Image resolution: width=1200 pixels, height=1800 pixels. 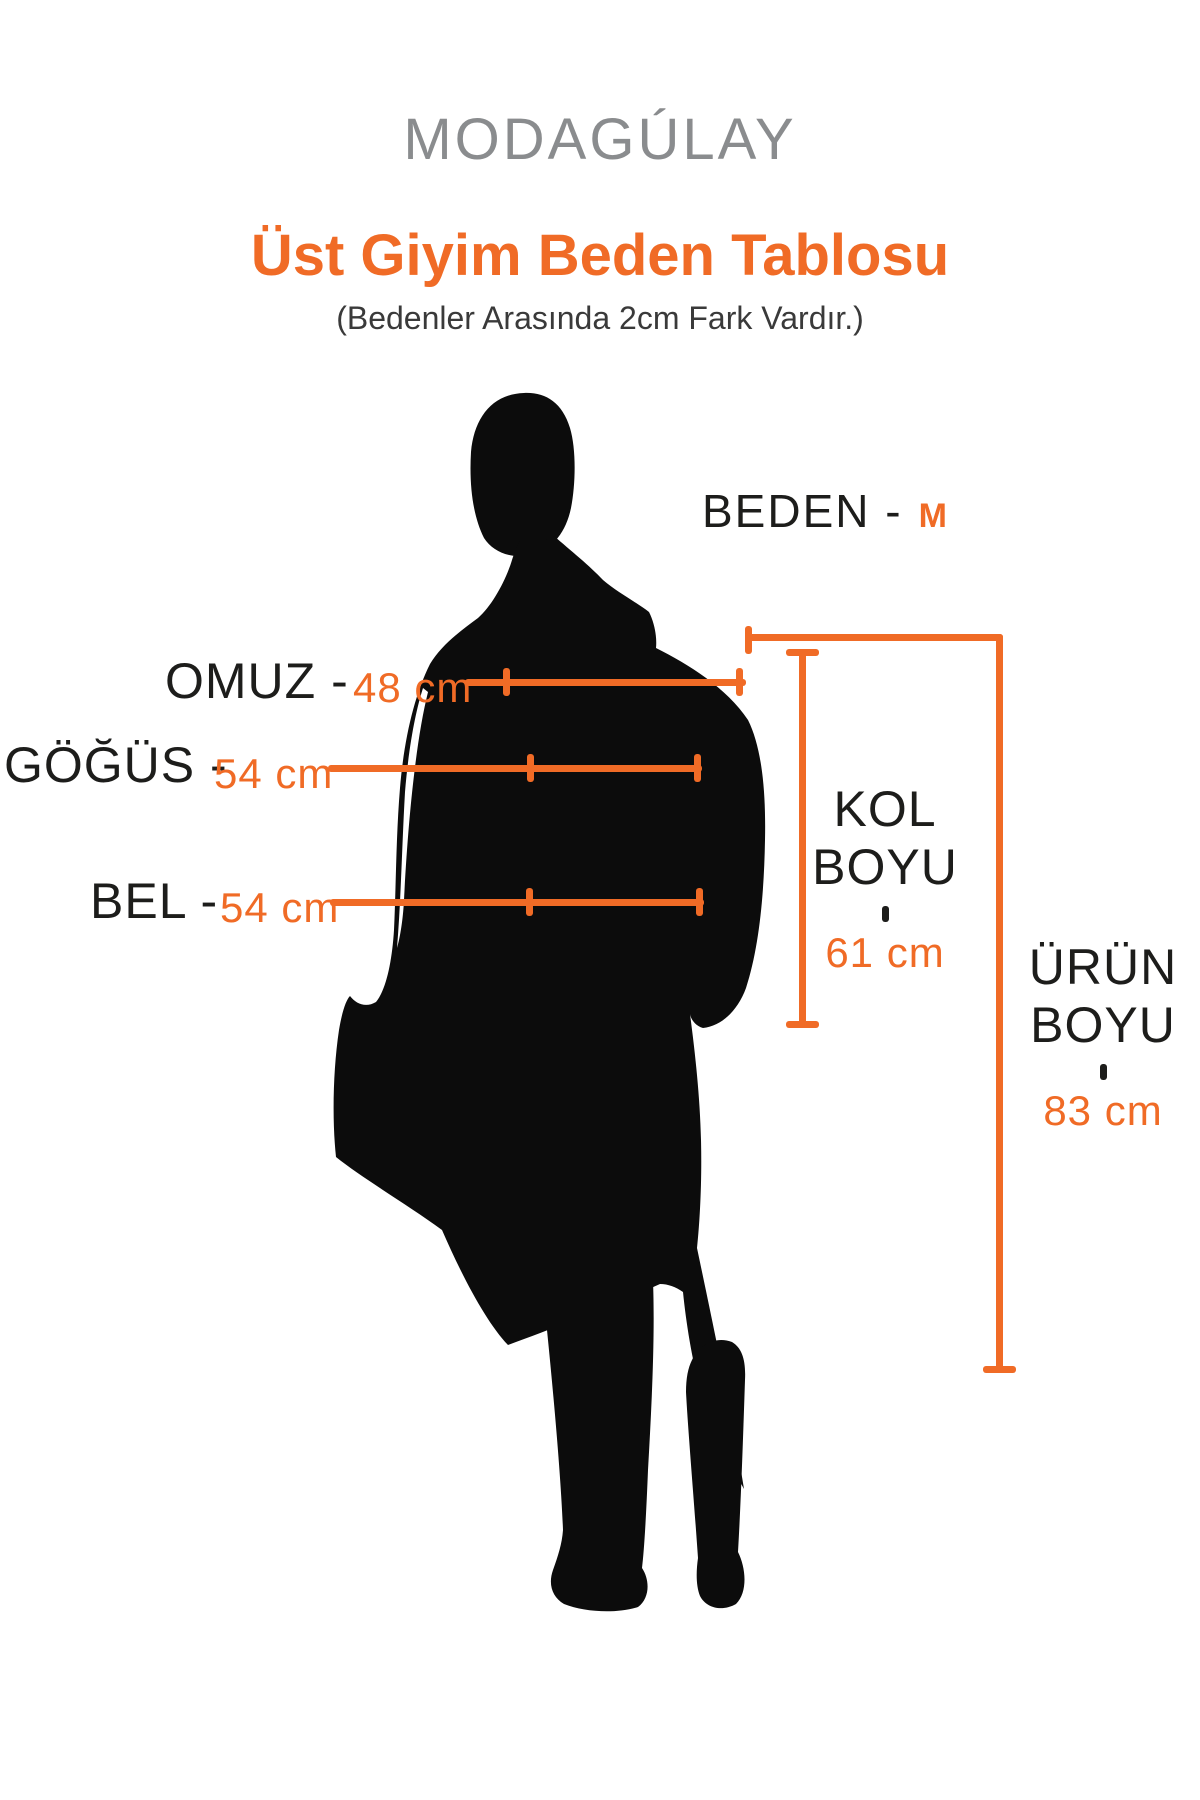 What do you see at coordinates (529, 902) in the screenshot?
I see `waist-line-tick-left` at bounding box center [529, 902].